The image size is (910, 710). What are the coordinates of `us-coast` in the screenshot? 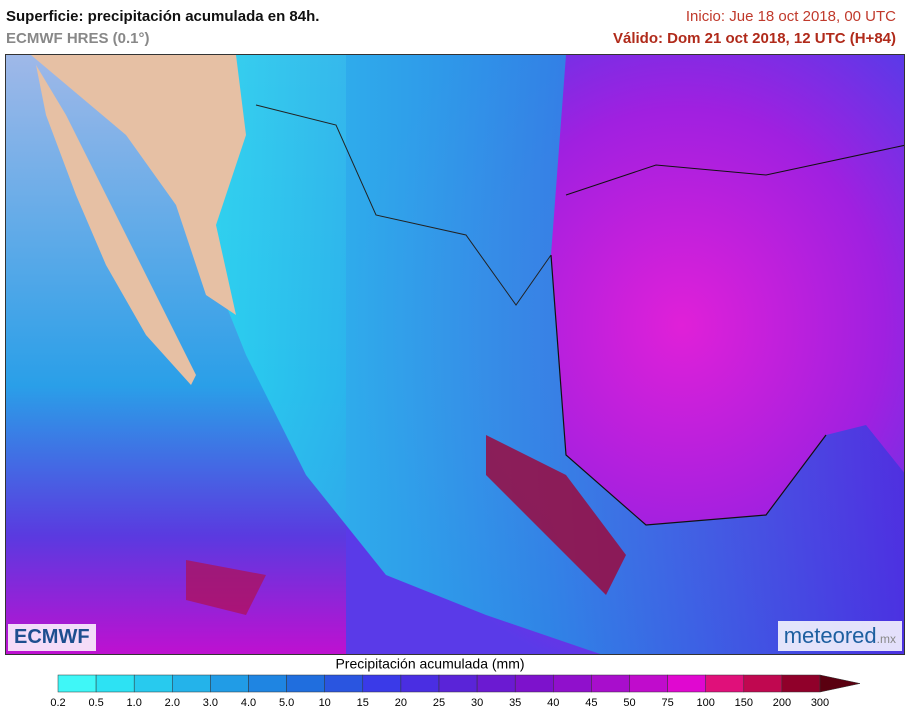 It's located at (734, 170).